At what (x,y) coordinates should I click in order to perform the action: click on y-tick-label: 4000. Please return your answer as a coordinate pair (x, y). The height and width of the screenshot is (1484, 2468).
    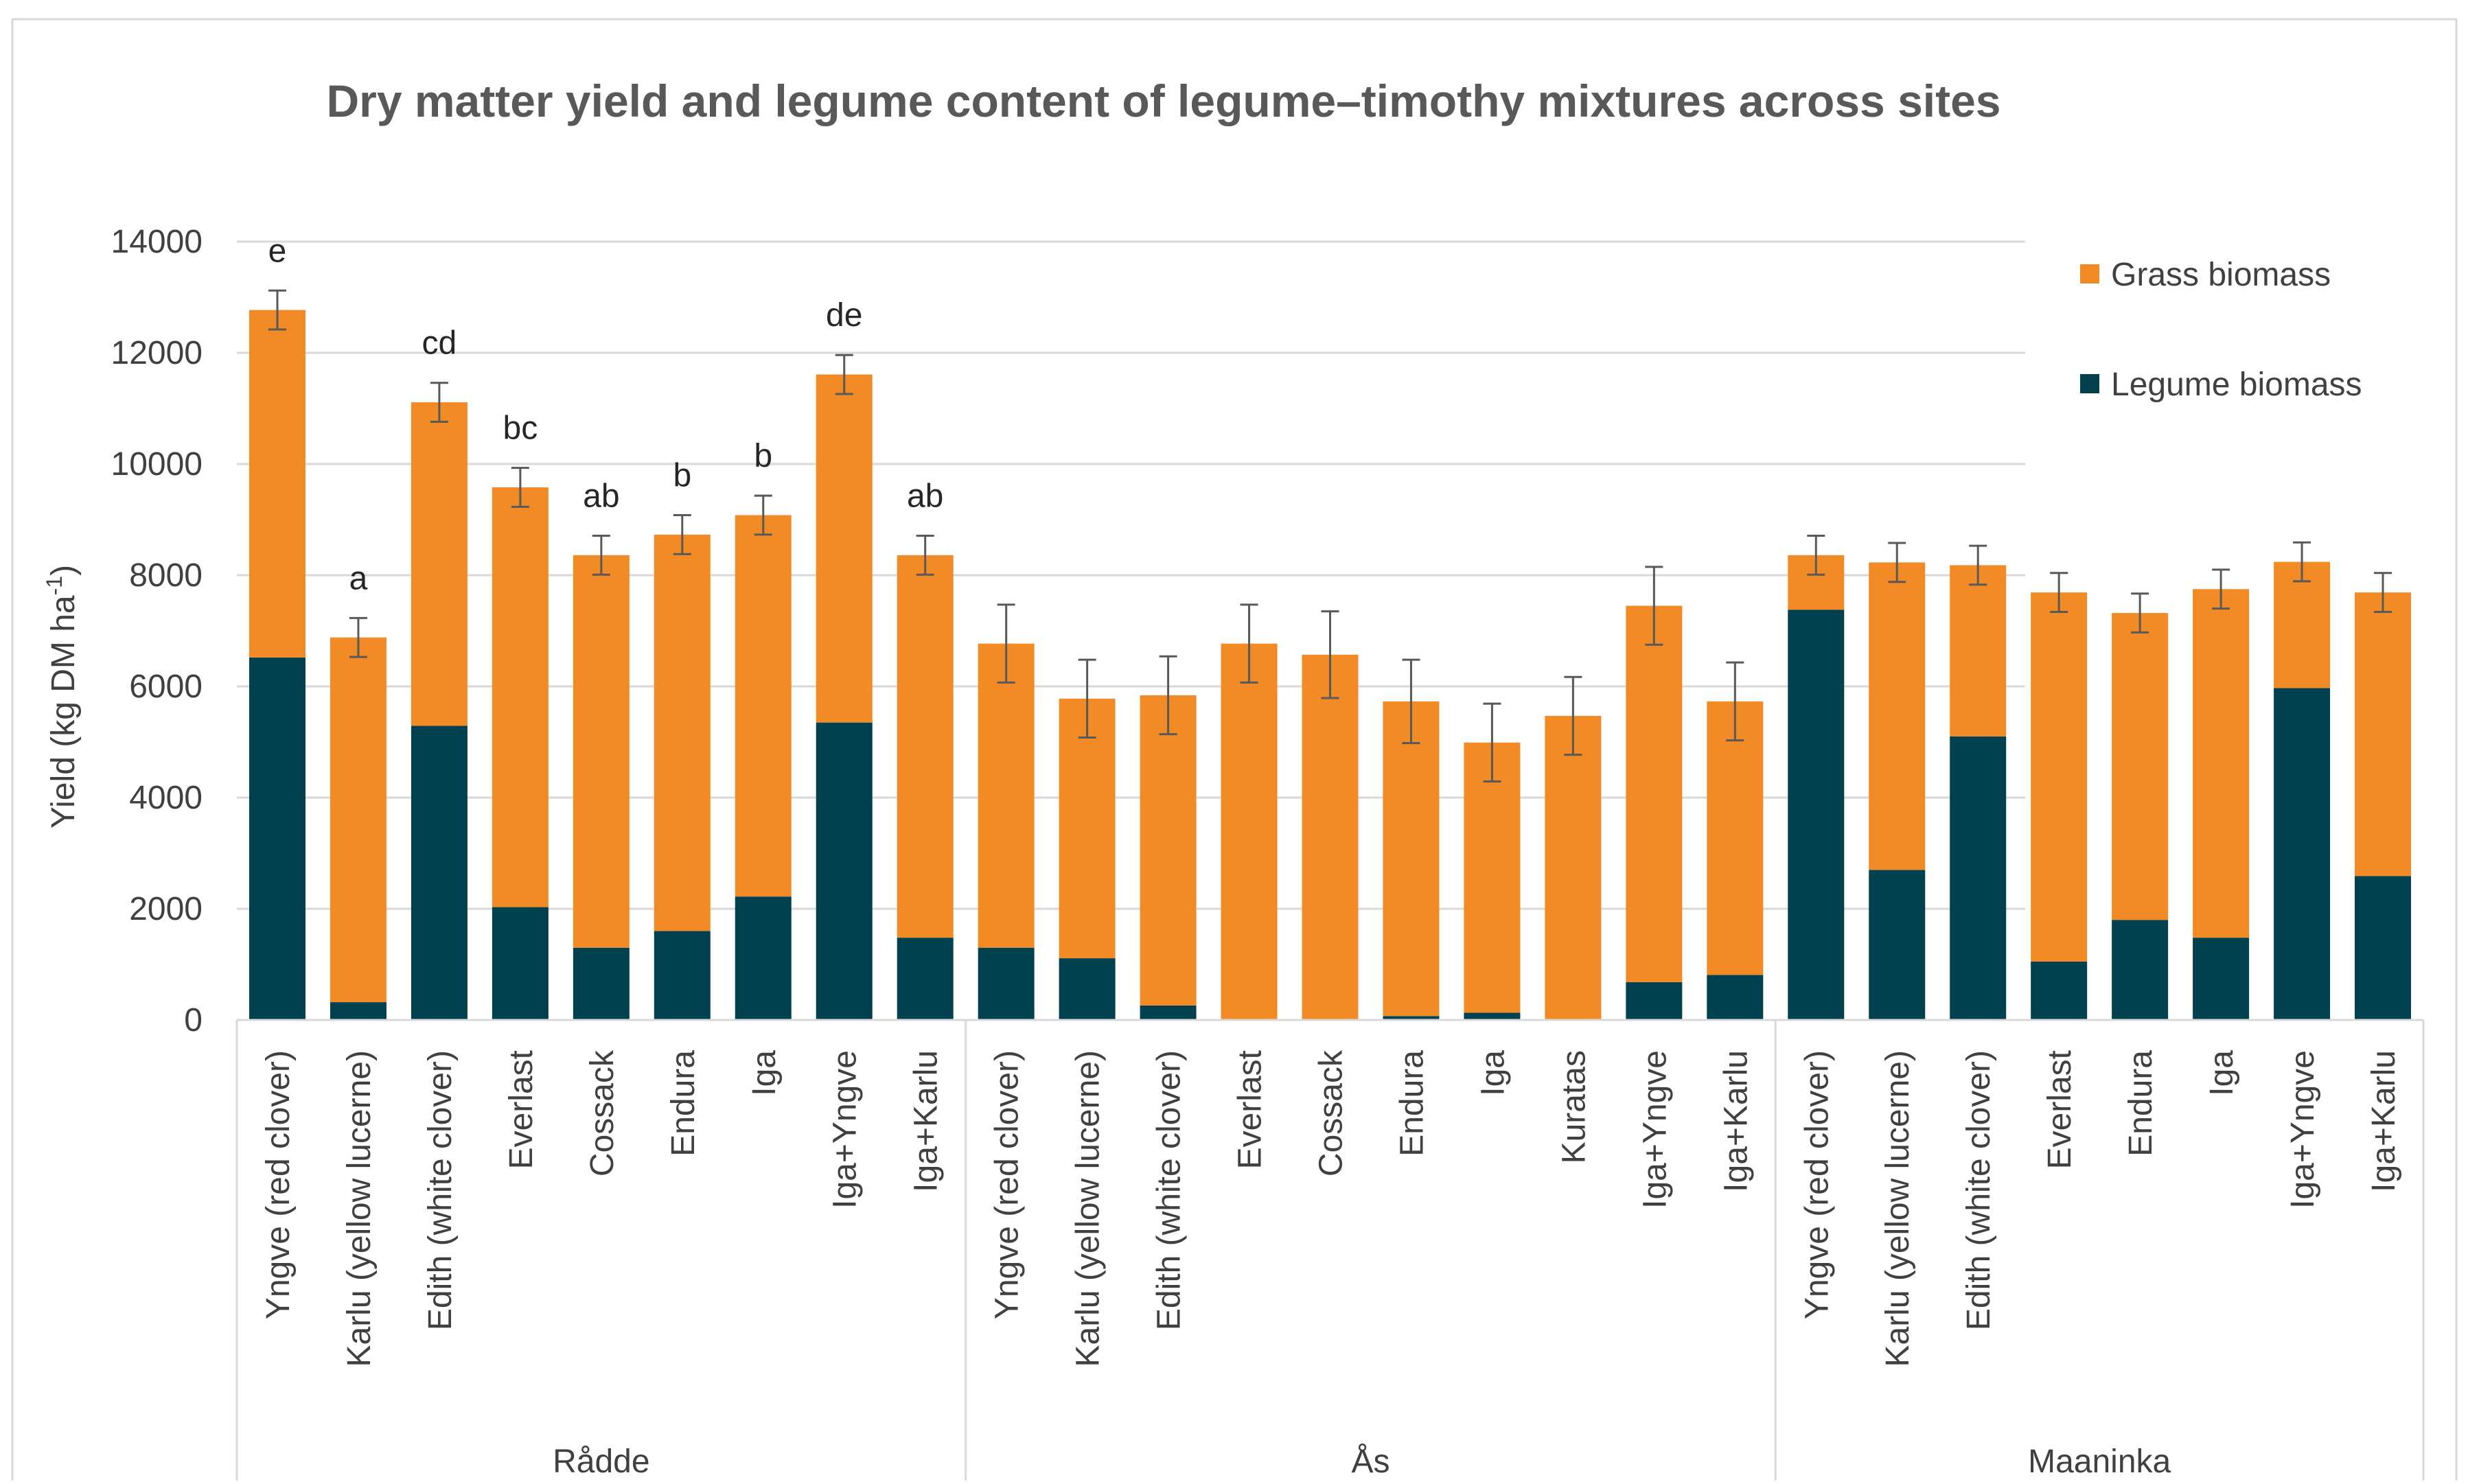
    Looking at the image, I should click on (166, 798).